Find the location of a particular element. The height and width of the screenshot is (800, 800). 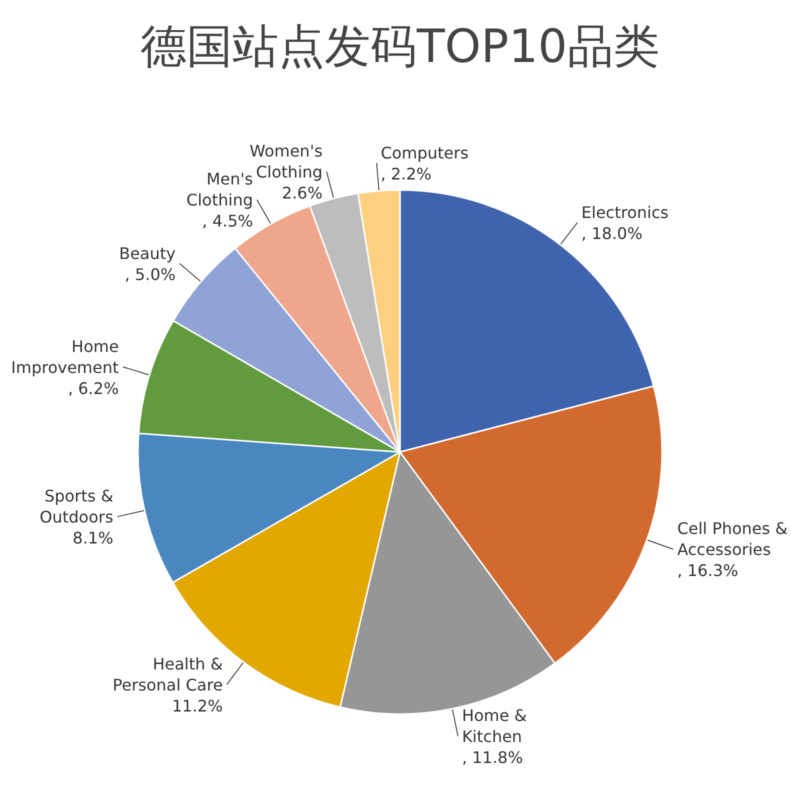

slice-label: Home & Kitchen is located at coordinates (494, 726).